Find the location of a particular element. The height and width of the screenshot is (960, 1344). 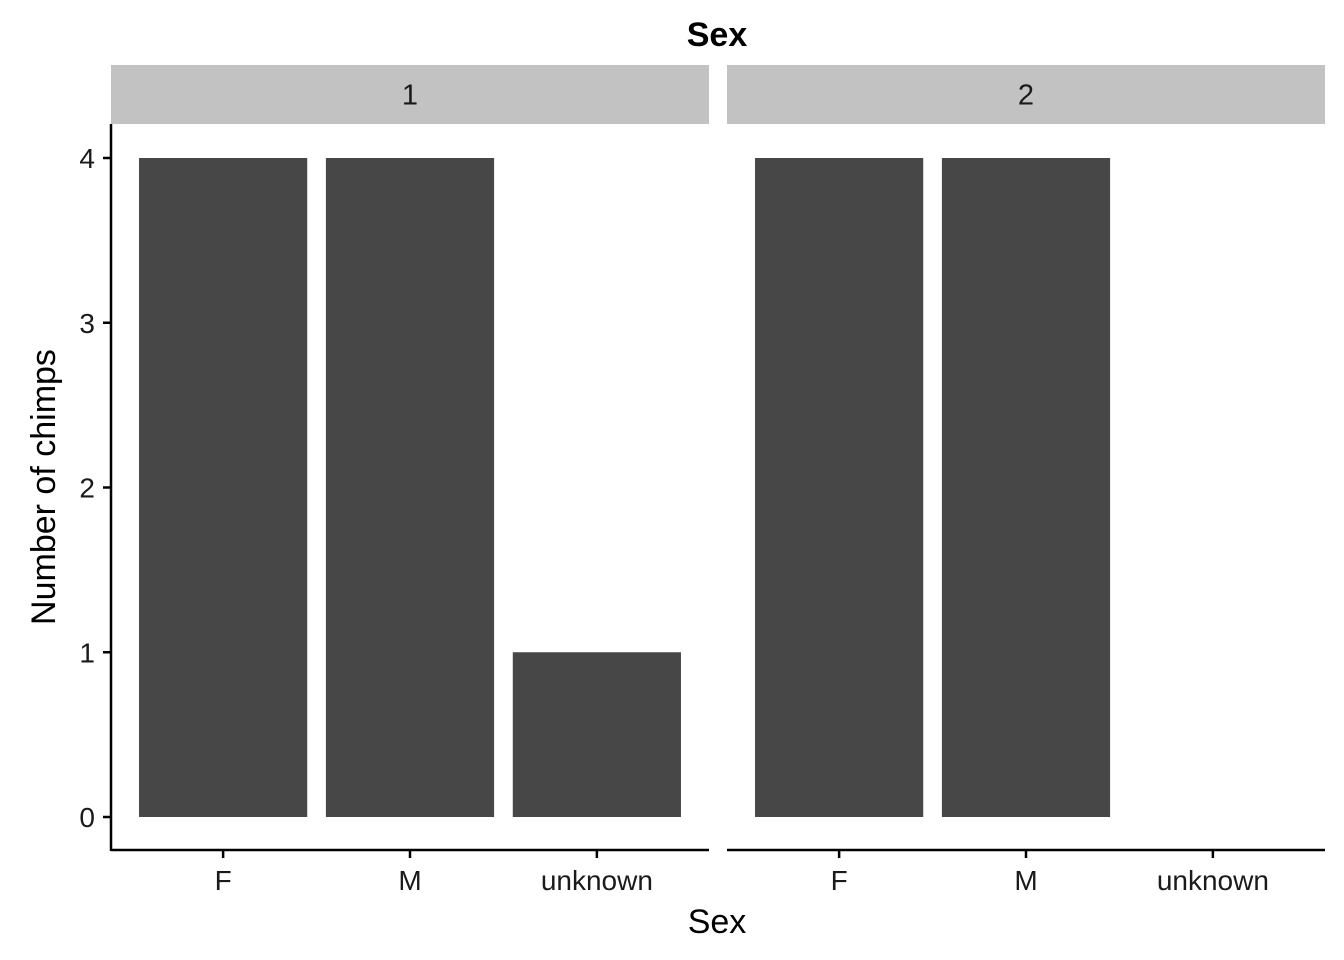

facet-strip-label: 2 is located at coordinates (1026, 96).